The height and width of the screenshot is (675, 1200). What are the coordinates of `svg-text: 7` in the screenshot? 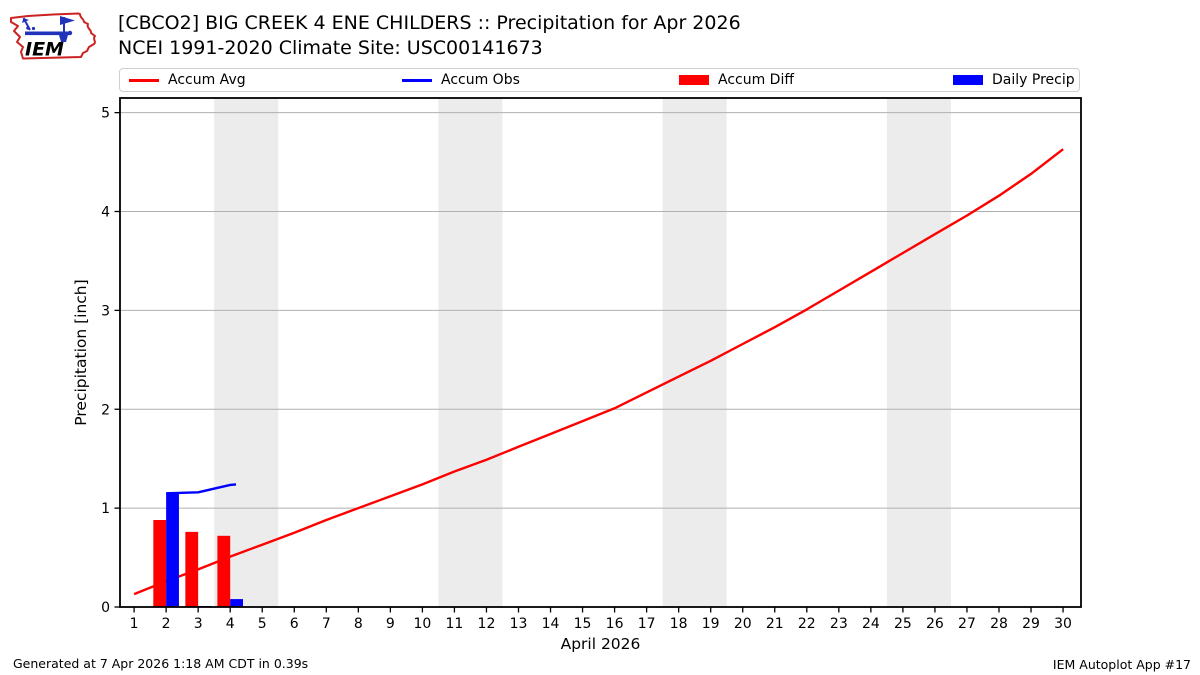 It's located at (326, 624).